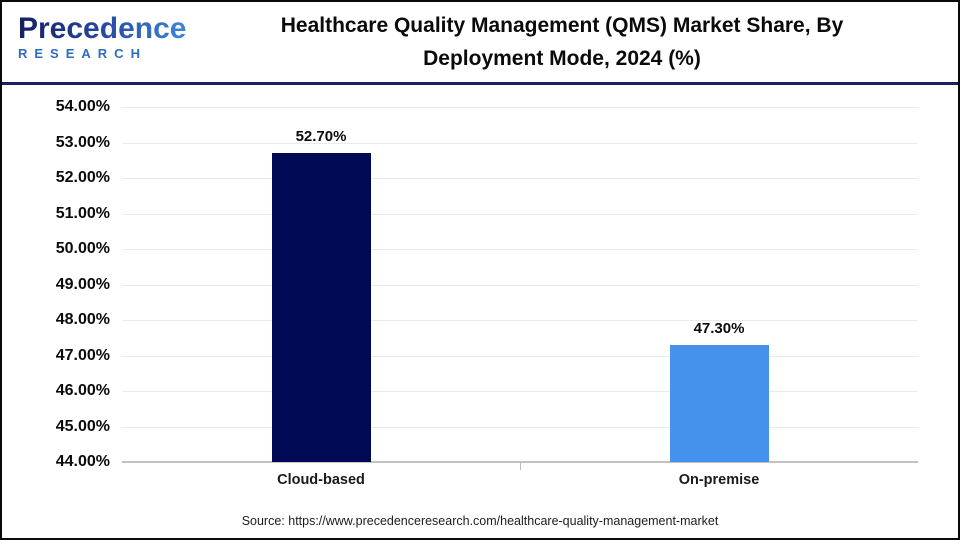 The image size is (960, 540). Describe the element at coordinates (82, 53) in the screenshot. I see `logo-research-text: RESEARCH` at that location.